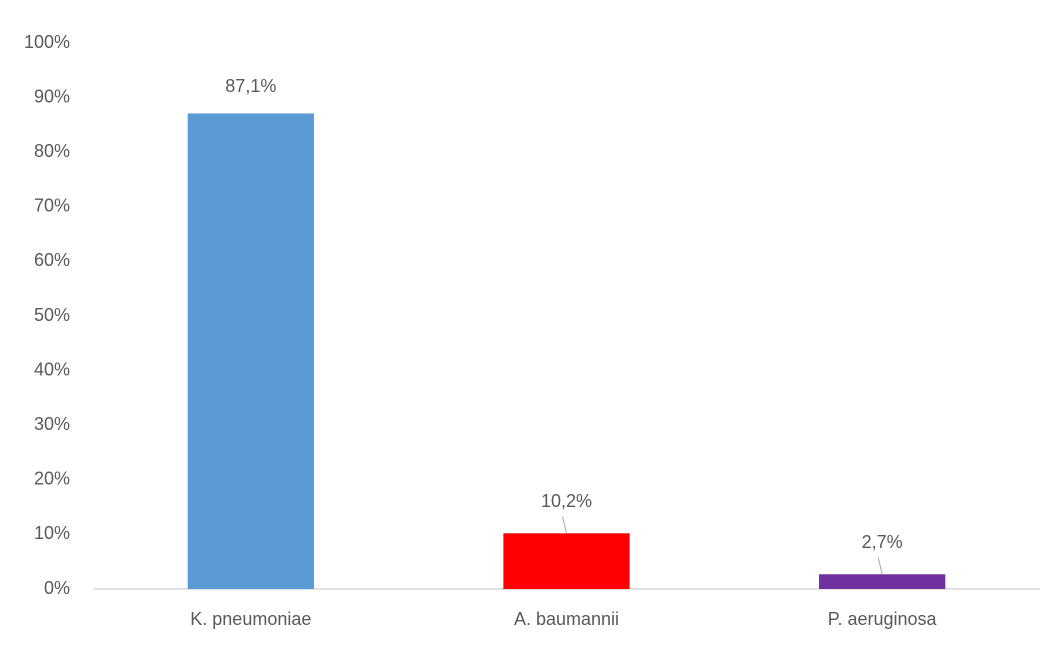  Describe the element at coordinates (52, 151) in the screenshot. I see `y-tick-label: 80%` at that location.